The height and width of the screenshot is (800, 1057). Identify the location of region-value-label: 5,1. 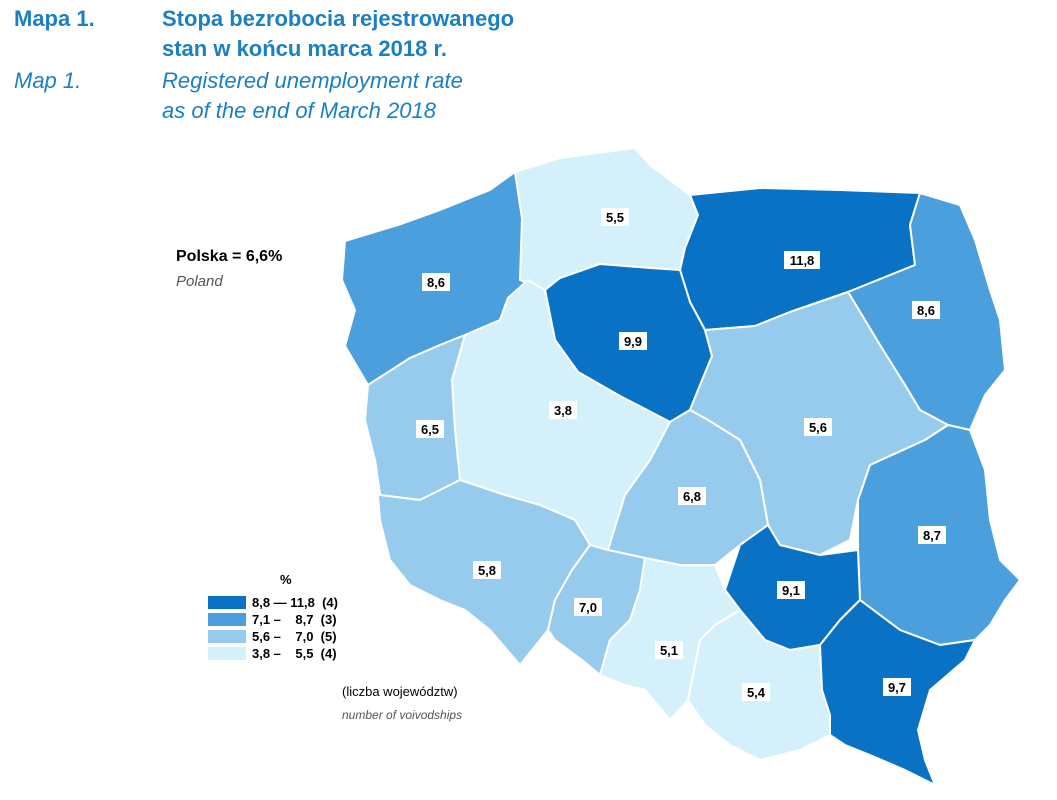
(669, 650).